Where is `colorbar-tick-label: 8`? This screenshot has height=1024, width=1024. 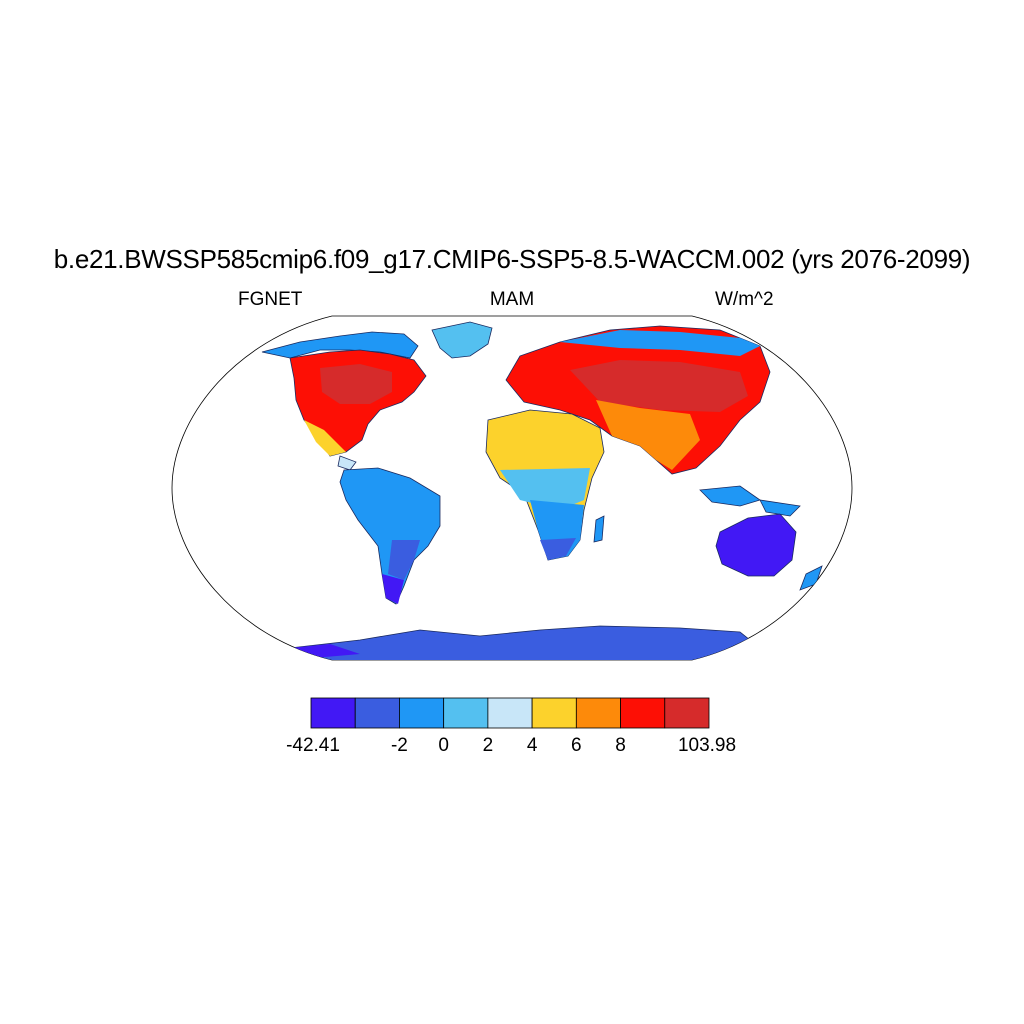
colorbar-tick-label: 8 is located at coordinates (620, 745).